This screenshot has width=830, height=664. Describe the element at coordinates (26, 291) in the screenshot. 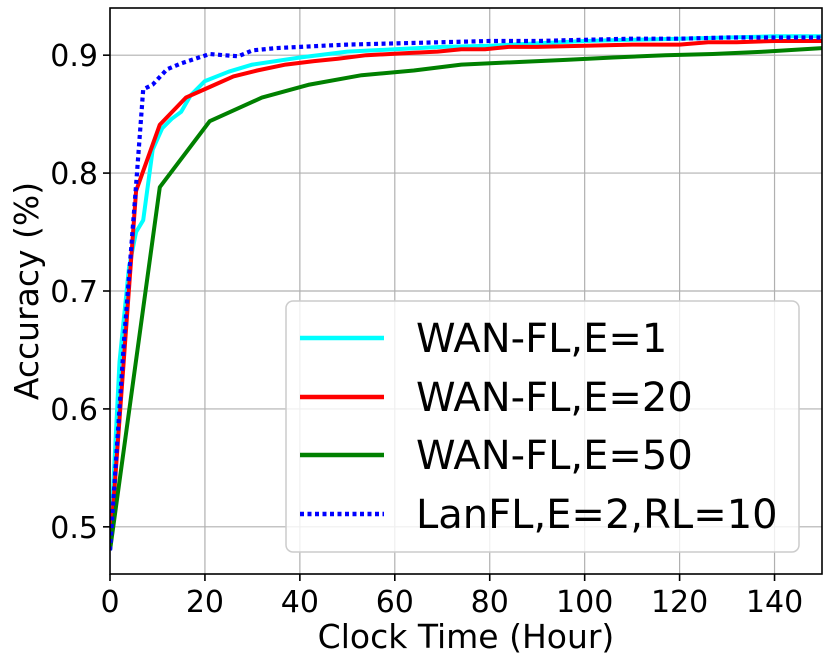

I see `y-axis-label: Accuracy (%)` at that location.